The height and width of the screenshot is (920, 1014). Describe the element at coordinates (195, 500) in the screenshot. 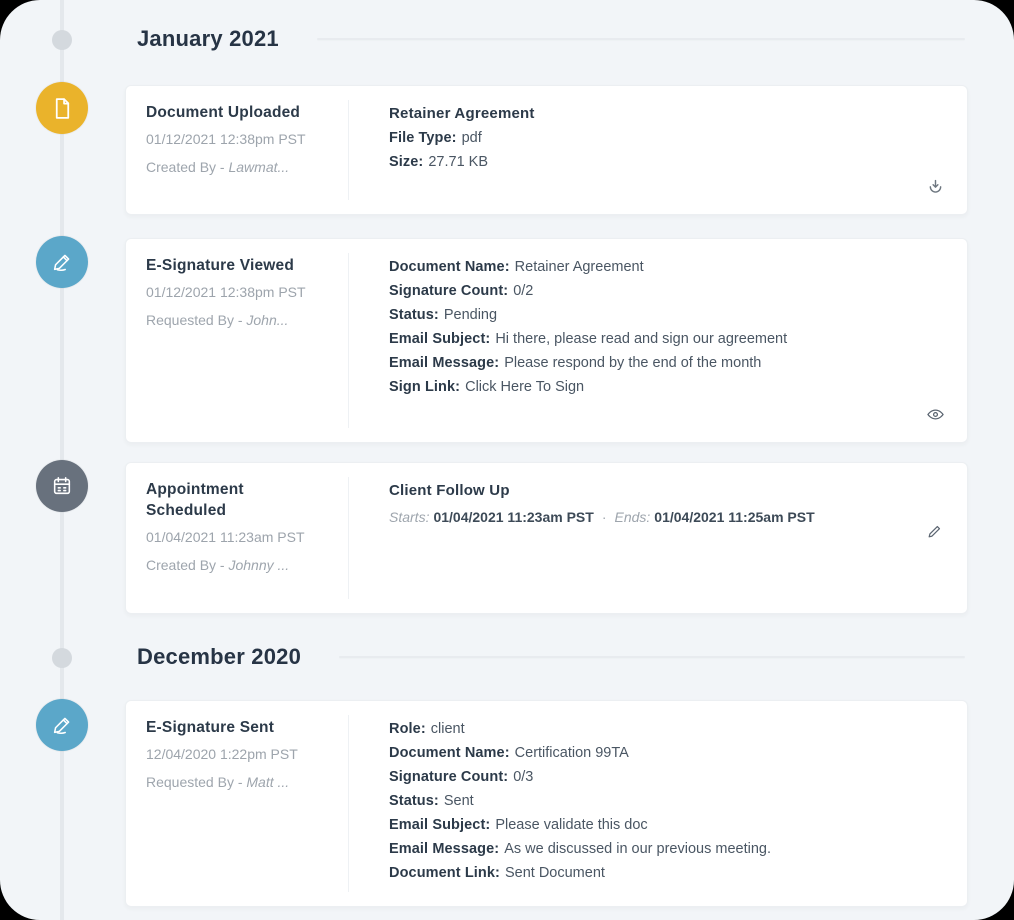

I see `event-title: Appointment Scheduled` at that location.